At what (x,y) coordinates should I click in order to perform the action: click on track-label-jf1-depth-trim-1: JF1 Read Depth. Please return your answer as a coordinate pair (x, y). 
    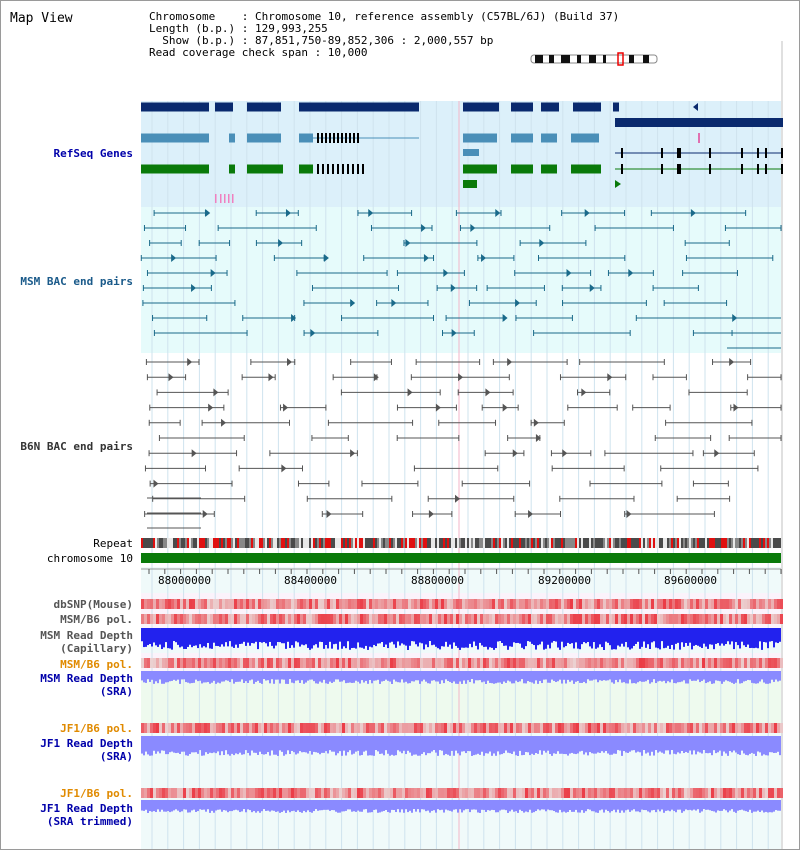
    Looking at the image, I should click on (86, 808).